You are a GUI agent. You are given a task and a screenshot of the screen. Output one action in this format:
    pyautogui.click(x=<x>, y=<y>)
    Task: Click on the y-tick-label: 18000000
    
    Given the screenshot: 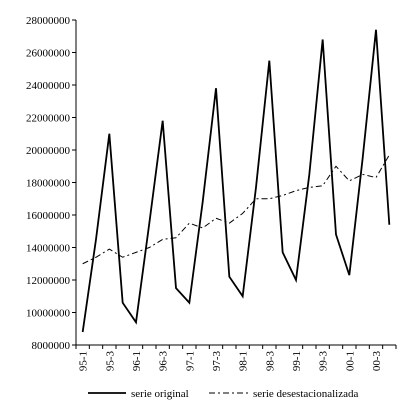 What is the action you would take?
    pyautogui.click(x=48, y=184)
    